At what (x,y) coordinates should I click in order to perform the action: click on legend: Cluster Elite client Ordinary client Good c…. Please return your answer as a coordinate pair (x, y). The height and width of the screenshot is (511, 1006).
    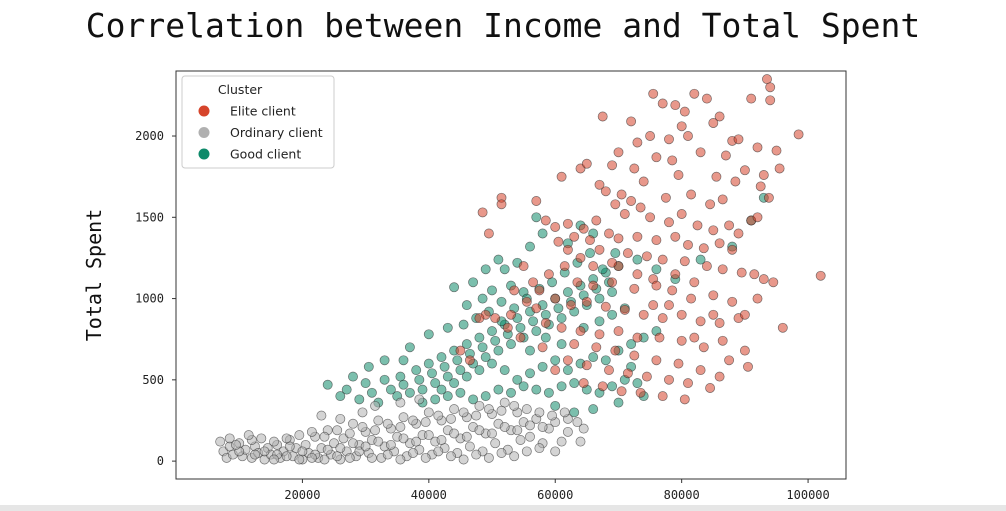
    Looking at the image, I should click on (258, 122).